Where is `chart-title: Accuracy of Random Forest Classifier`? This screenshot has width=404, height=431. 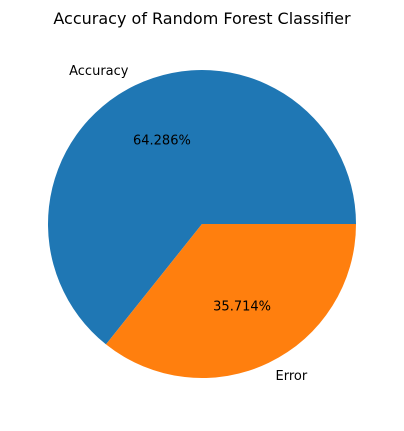
chart-title: Accuracy of Random Forest Classifier is located at coordinates (202, 18).